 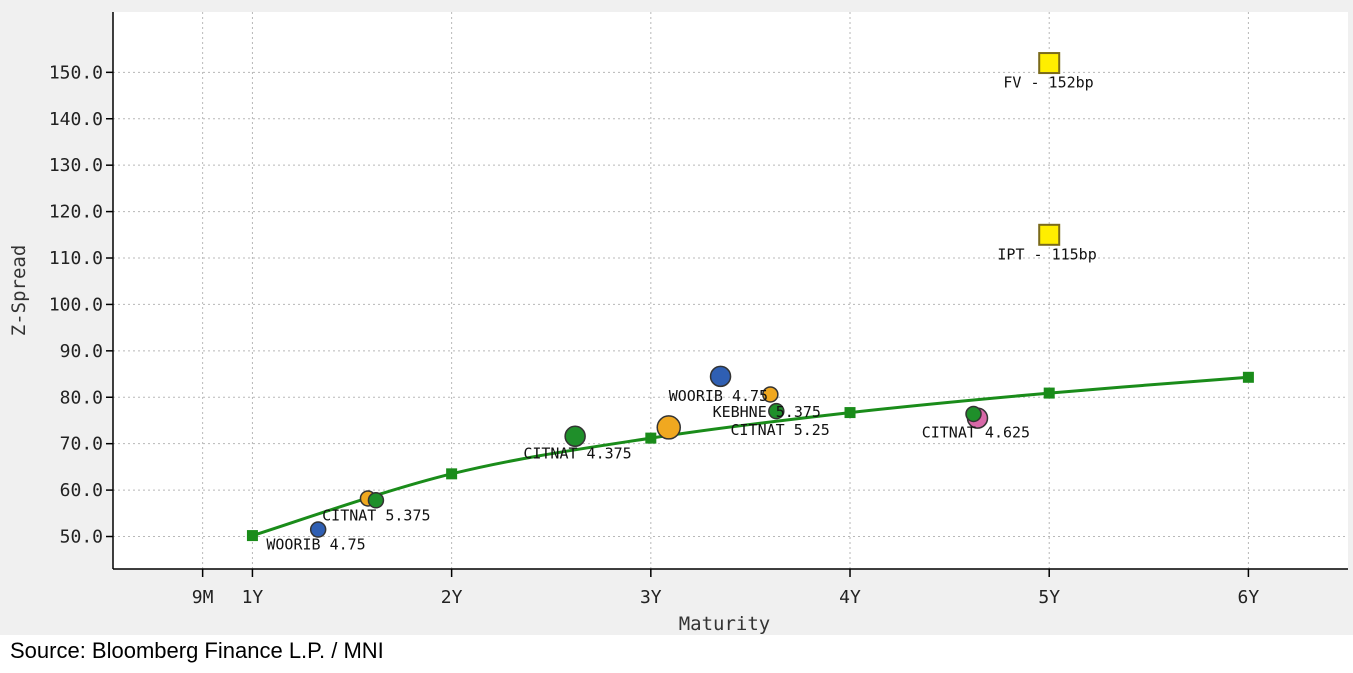 I want to click on square-point-ipt, so click(x=1049, y=234).